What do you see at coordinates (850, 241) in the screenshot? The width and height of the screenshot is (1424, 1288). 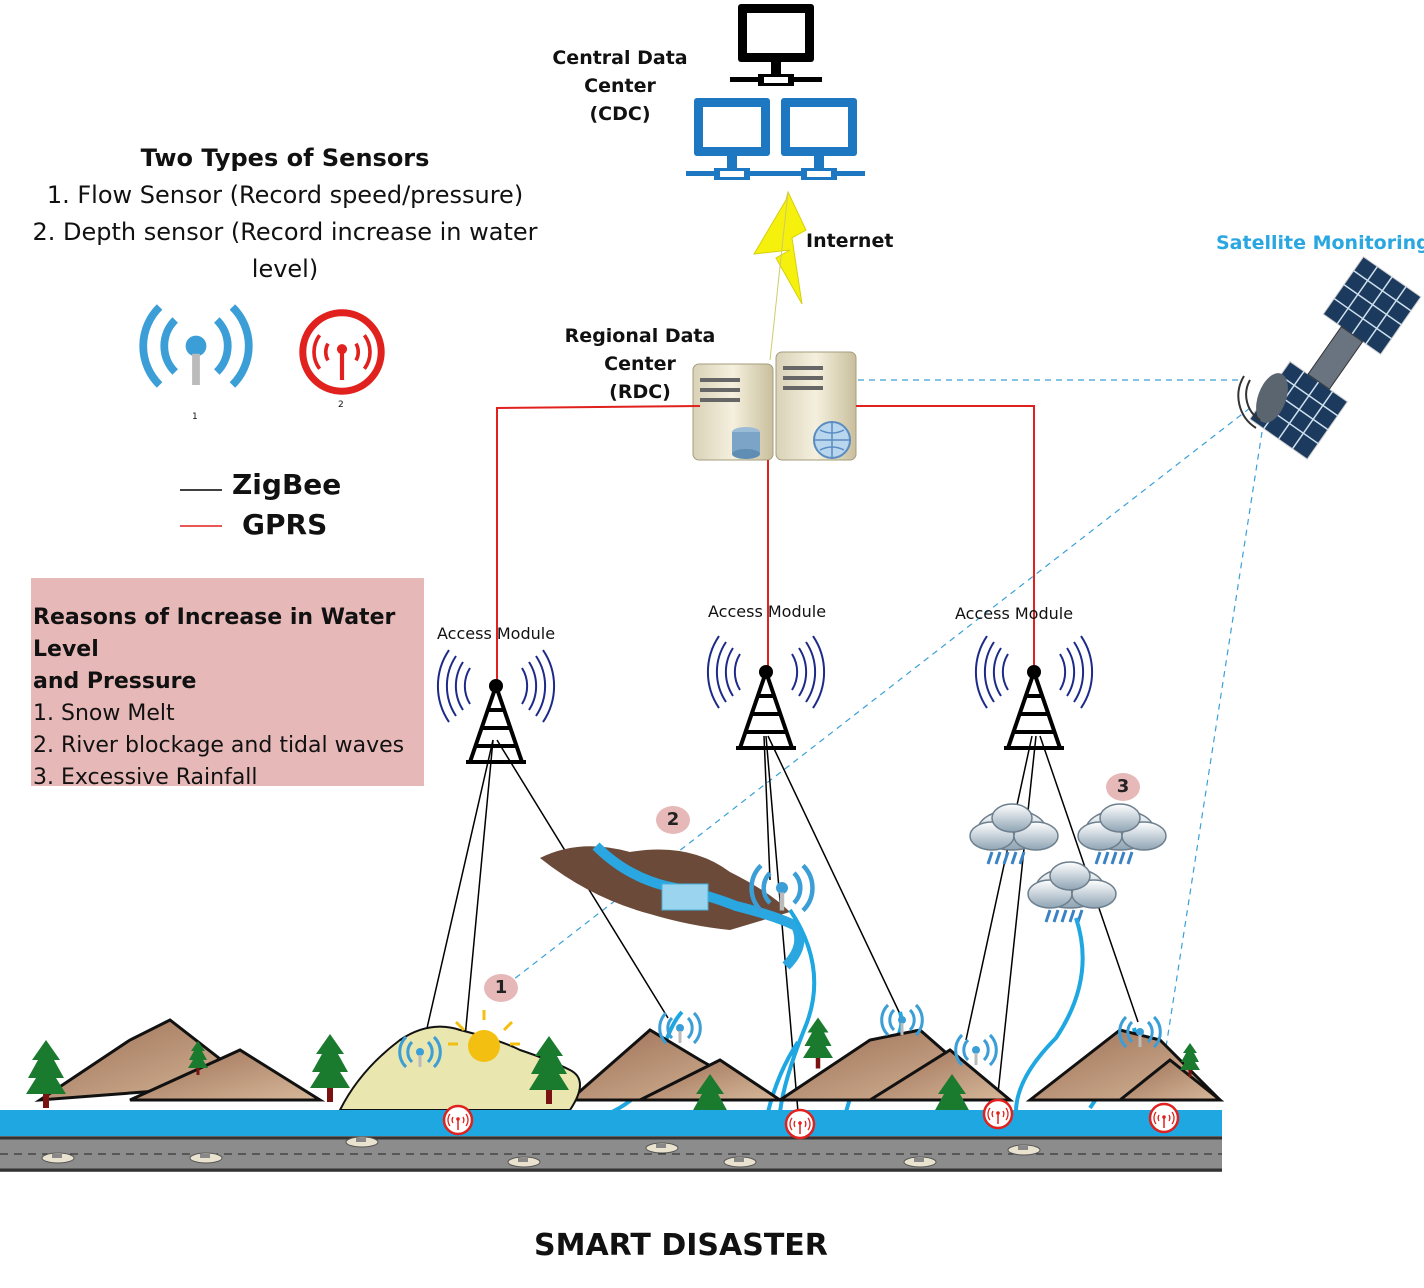 I see `internet-label: Internet` at bounding box center [850, 241].